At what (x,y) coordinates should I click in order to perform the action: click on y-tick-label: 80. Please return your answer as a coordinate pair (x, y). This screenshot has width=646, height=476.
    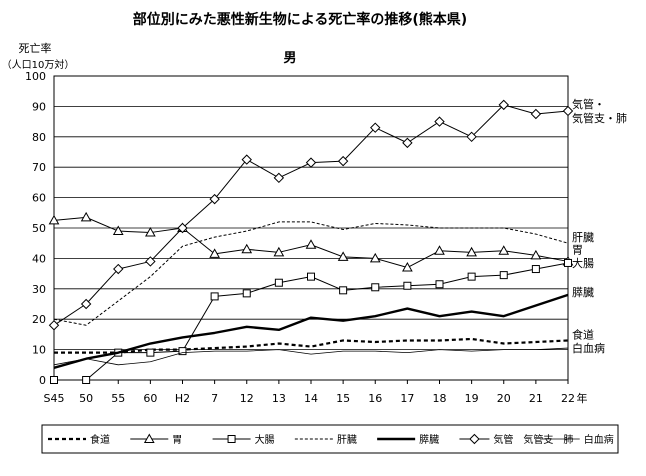
    Looking at the image, I should click on (39, 137).